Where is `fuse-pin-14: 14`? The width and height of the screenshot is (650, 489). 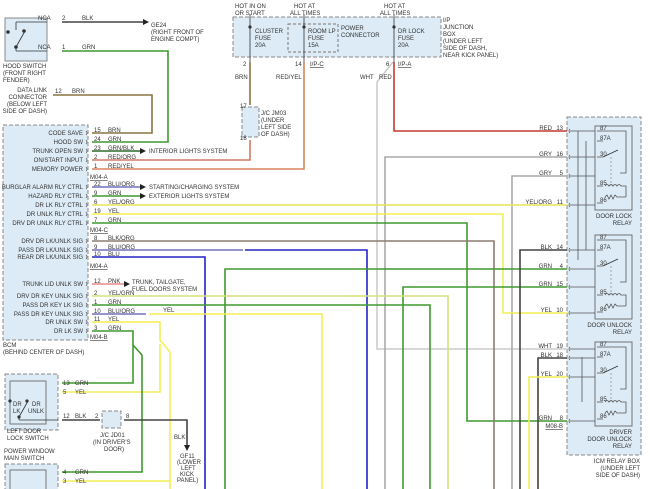 fuse-pin-14: 14 is located at coordinates (298, 65).